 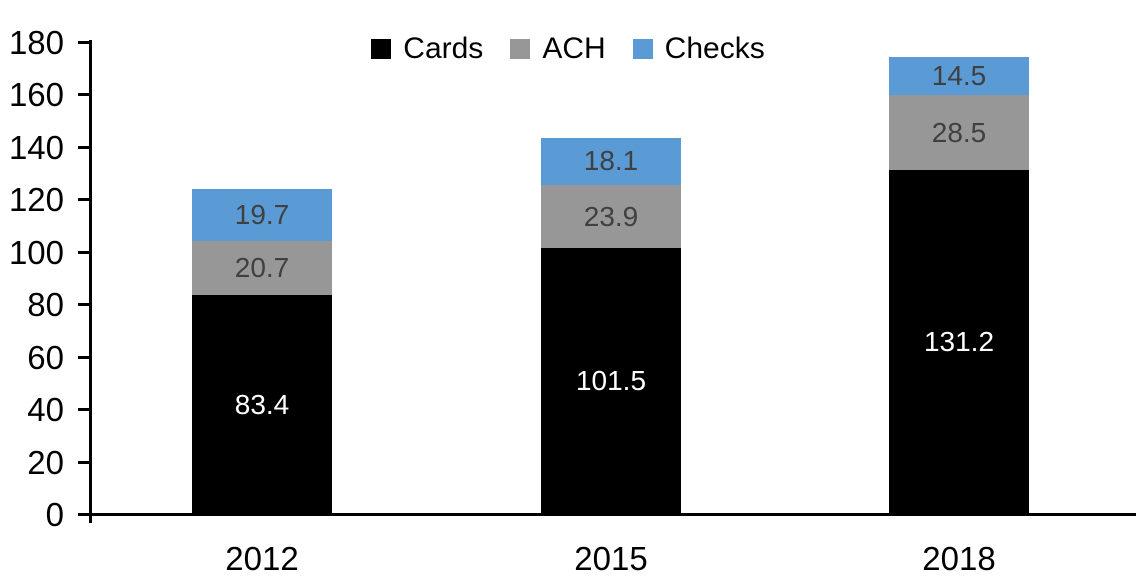 I want to click on y-axis-line, so click(x=90, y=279).